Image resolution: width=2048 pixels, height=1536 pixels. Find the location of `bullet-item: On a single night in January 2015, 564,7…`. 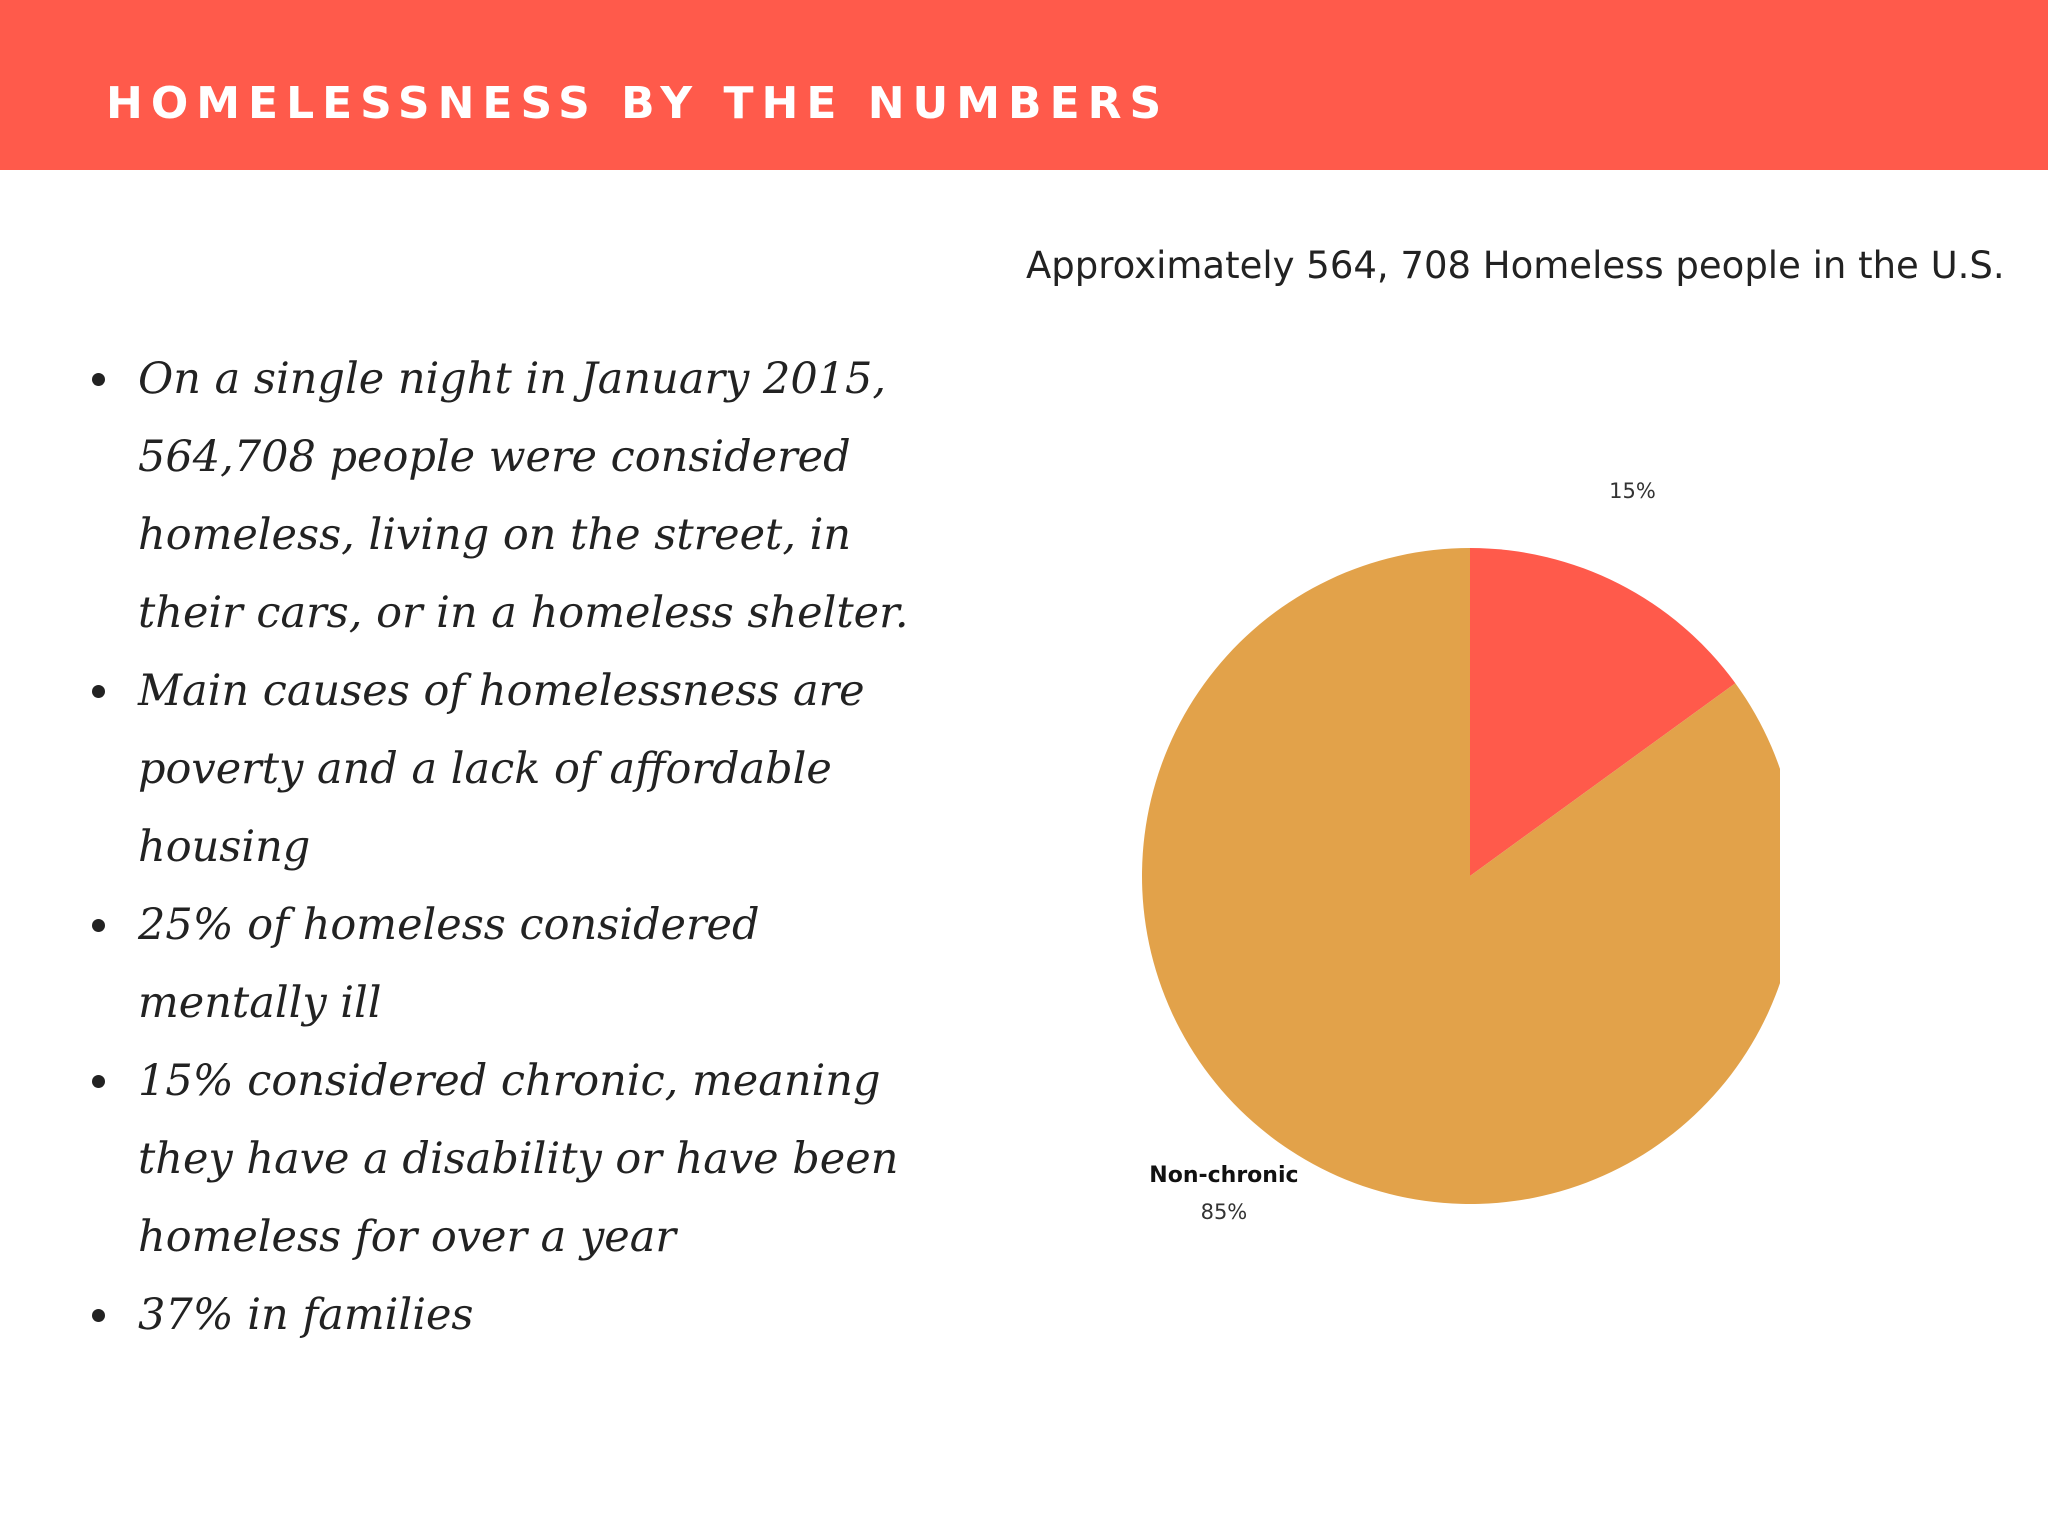

bullet-item: On a single night in January 2015, 564,7… is located at coordinates (524, 496).